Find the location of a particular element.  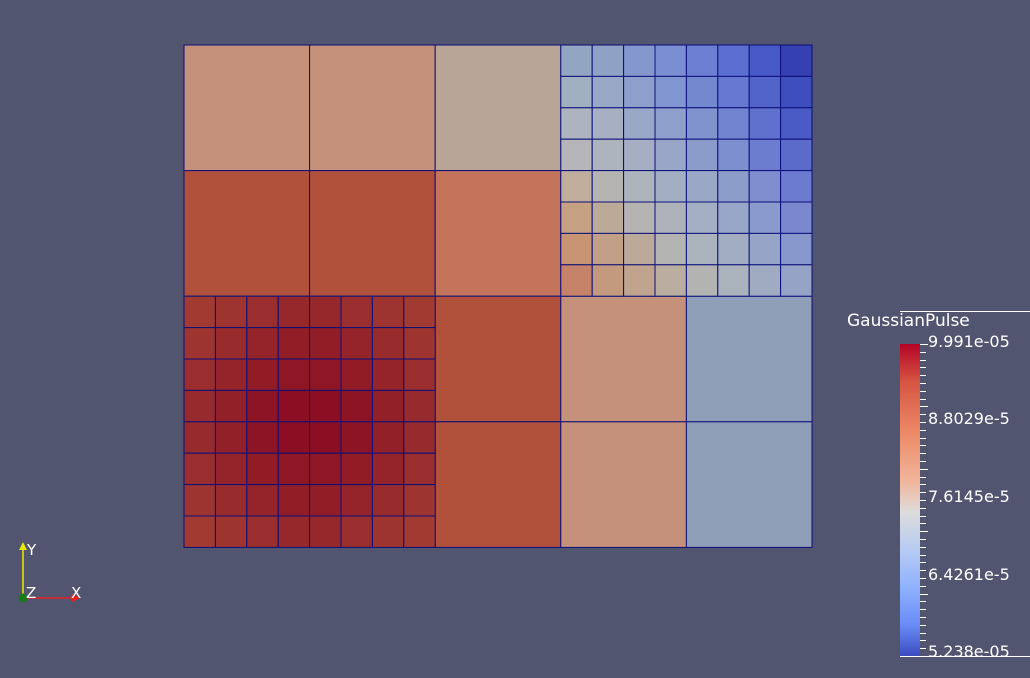

scalar-bar-gradient is located at coordinates (910, 500).